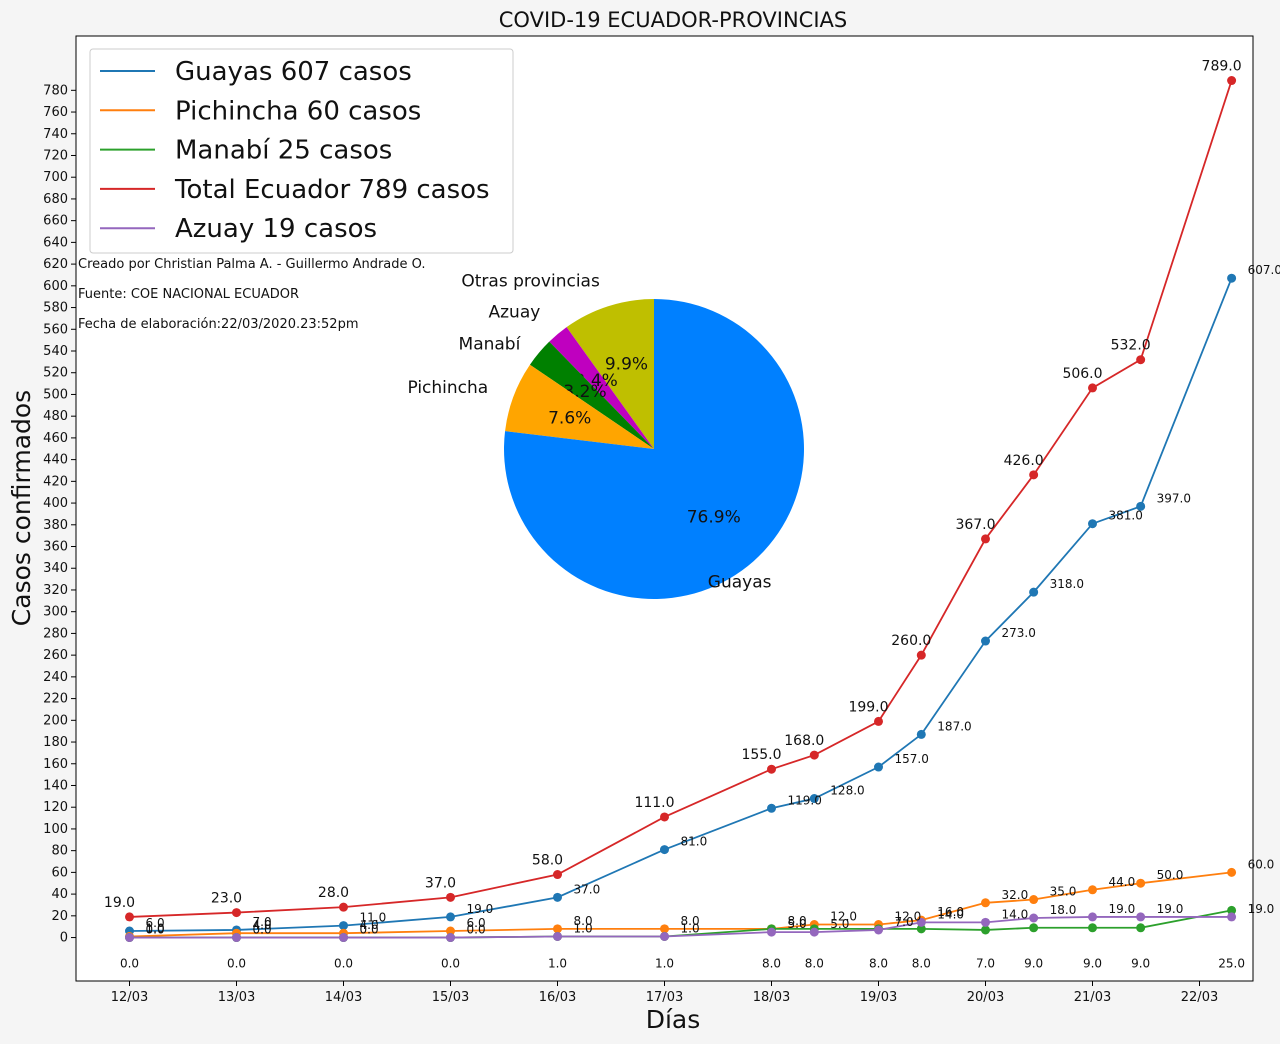  What do you see at coordinates (664, 997) in the screenshot?
I see `x-tick-label: 17/03` at bounding box center [664, 997].